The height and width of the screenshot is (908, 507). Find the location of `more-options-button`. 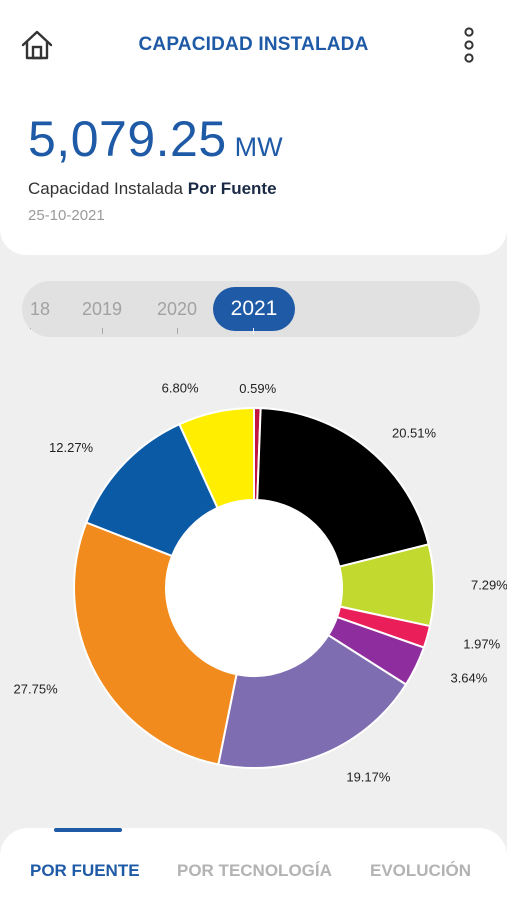

more-options-button is located at coordinates (469, 46).